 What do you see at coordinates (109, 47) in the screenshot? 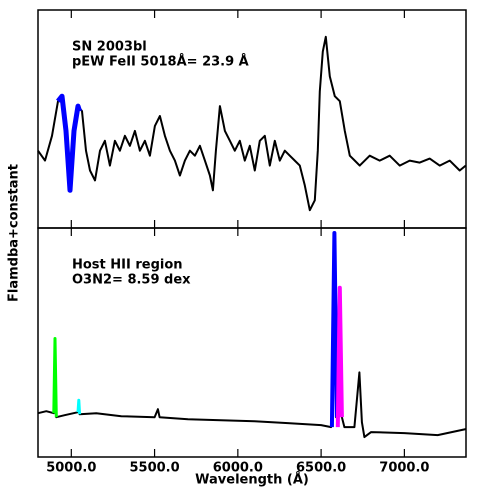
I see `annotation: SN 2003bl` at bounding box center [109, 47].